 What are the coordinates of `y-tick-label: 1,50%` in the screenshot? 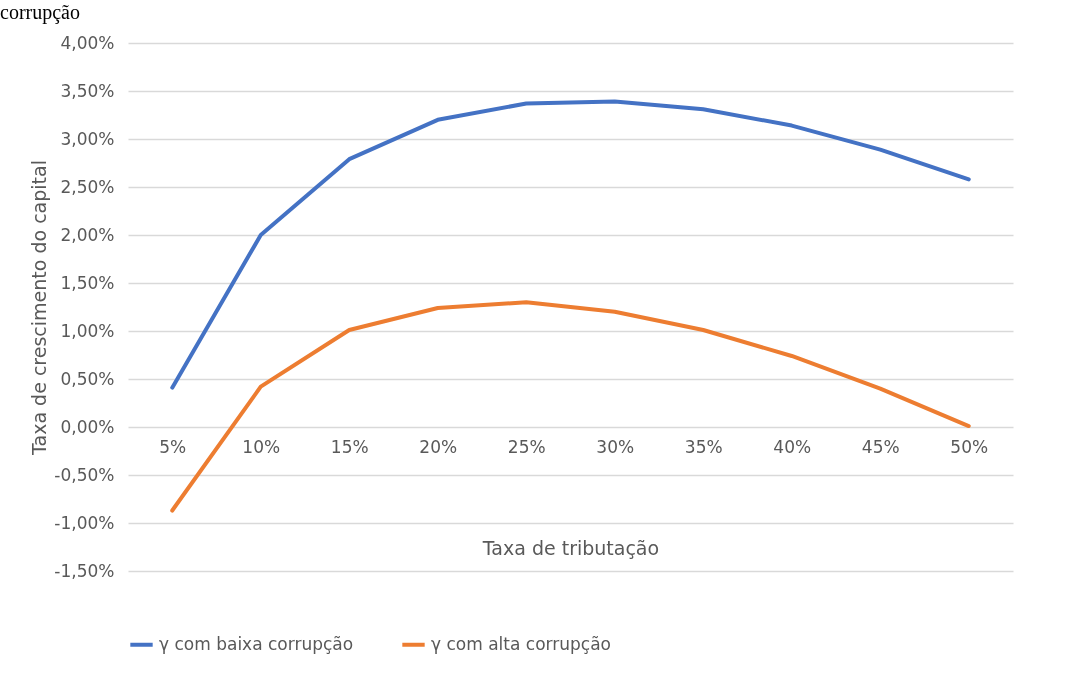 It's located at (87, 282).